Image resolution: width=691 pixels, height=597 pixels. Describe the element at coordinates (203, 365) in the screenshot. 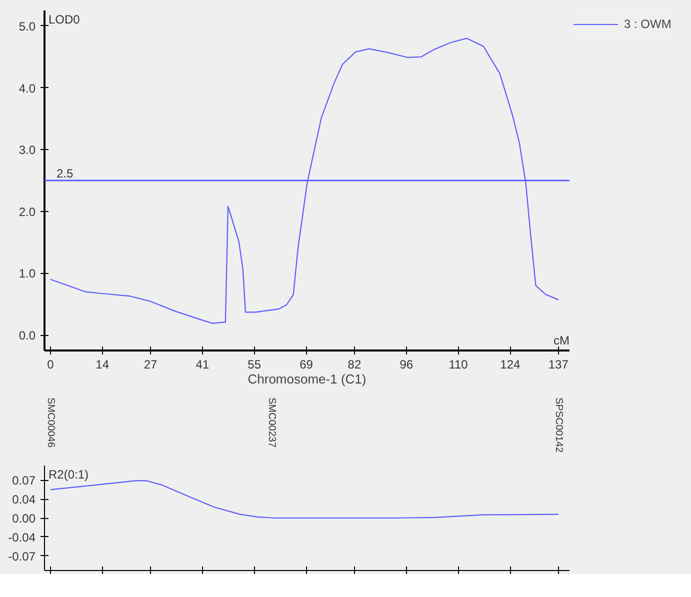

I see `x-tick-label: 41` at that location.